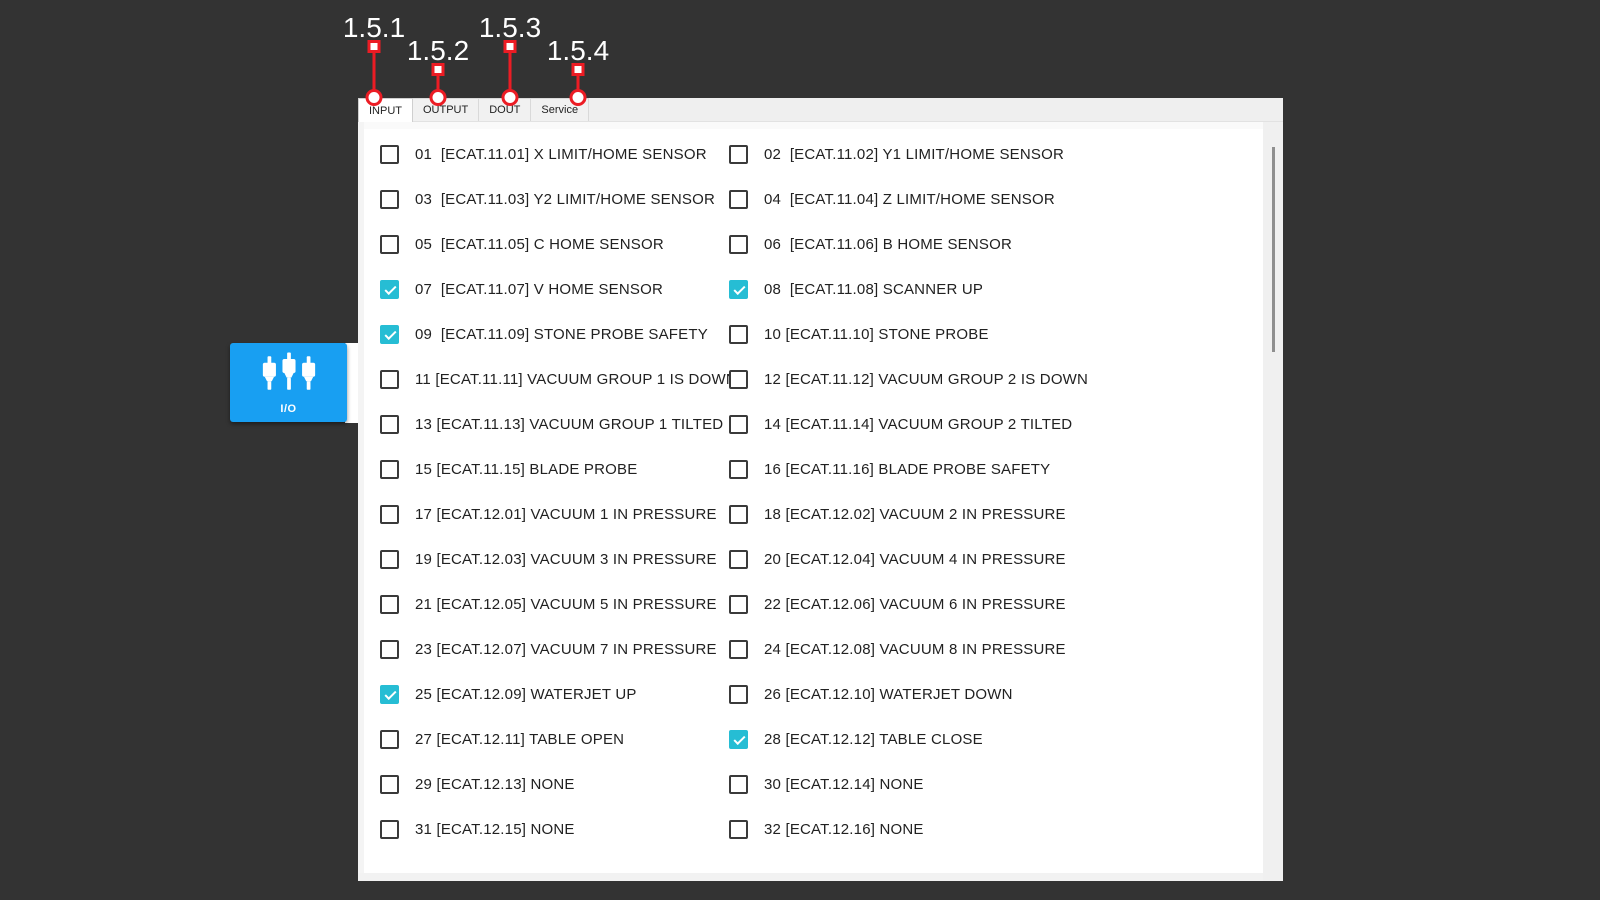 Image resolution: width=1600 pixels, height=900 pixels. Describe the element at coordinates (576, 379) in the screenshot. I see `io-row-label: 11 [ECAT.11.11] VACUUM GROUP 1 IS DOWN` at that location.